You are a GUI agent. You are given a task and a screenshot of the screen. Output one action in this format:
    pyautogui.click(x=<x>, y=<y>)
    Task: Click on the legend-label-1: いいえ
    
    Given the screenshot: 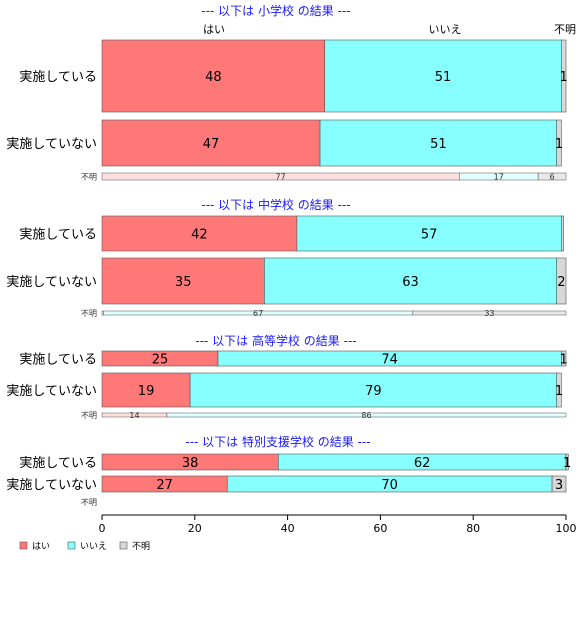 What is the action you would take?
    pyautogui.click(x=93, y=546)
    